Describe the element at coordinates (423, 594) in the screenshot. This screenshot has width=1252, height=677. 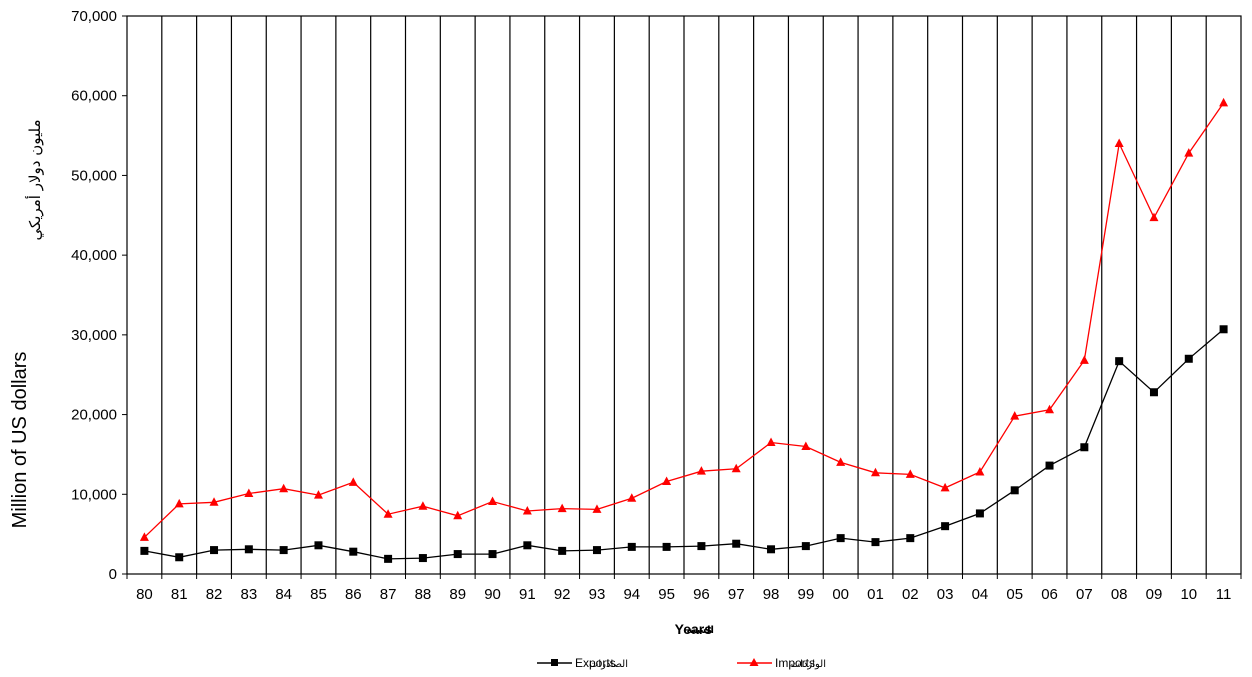
I see `x-tick-label: 88` at that location.